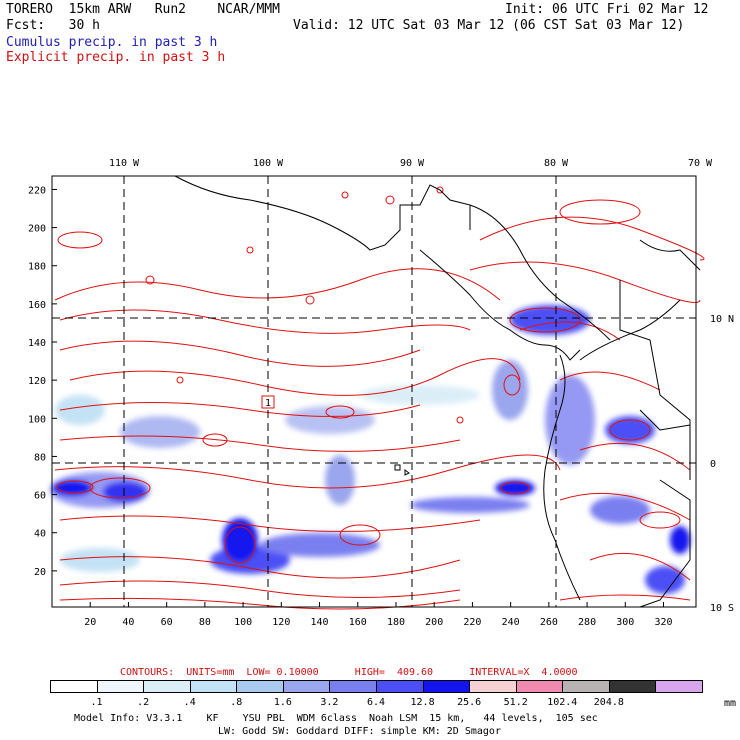 Image resolution: width=740 pixels, height=740 pixels. Describe the element at coordinates (205, 622) in the screenshot. I see `x-tick-label: 80` at that location.